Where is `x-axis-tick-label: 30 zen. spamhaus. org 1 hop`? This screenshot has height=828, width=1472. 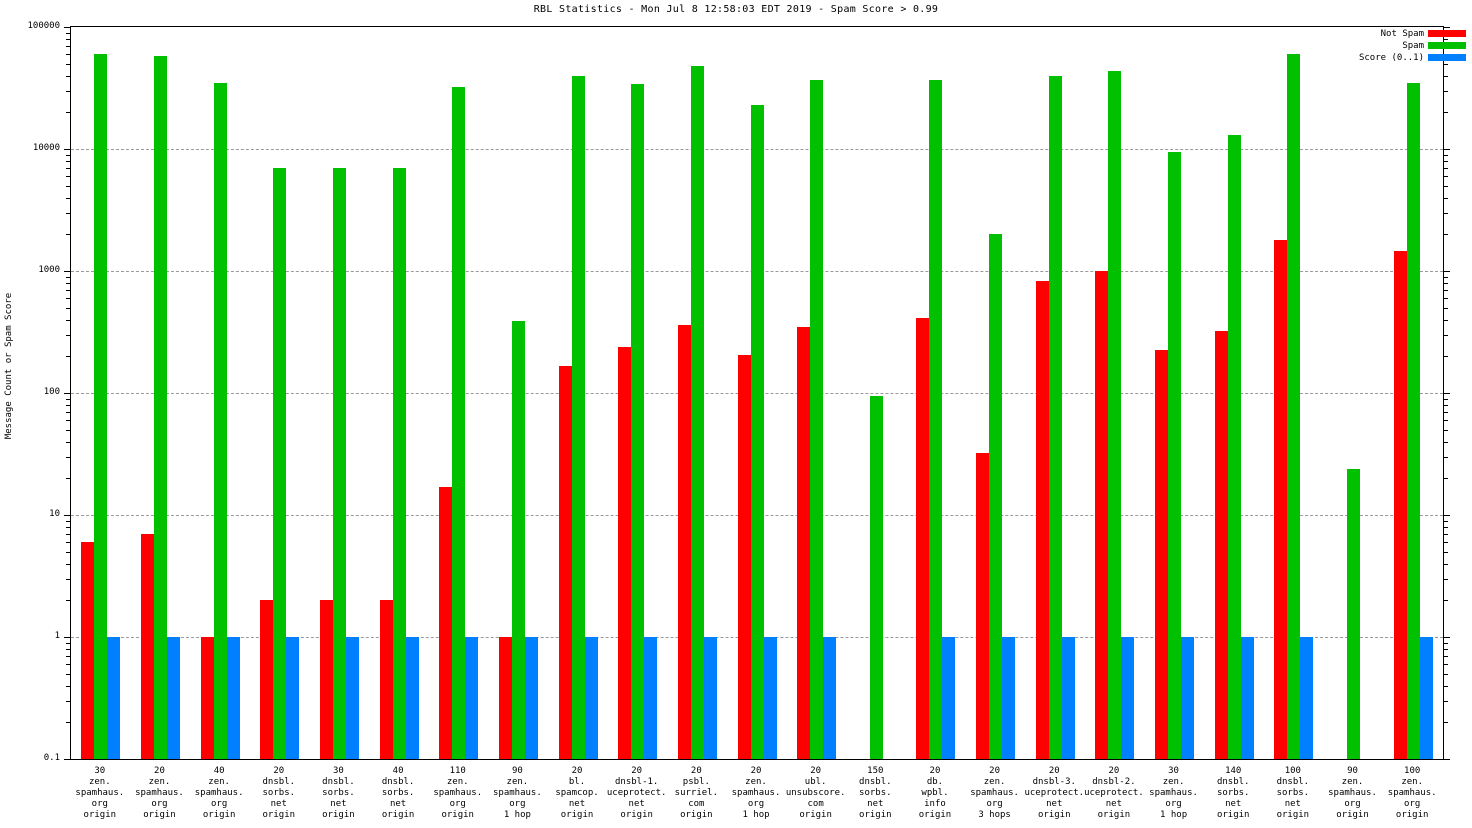 x-axis-tick-label: 30 zen. spamhaus. org 1 hop is located at coordinates (1174, 793).